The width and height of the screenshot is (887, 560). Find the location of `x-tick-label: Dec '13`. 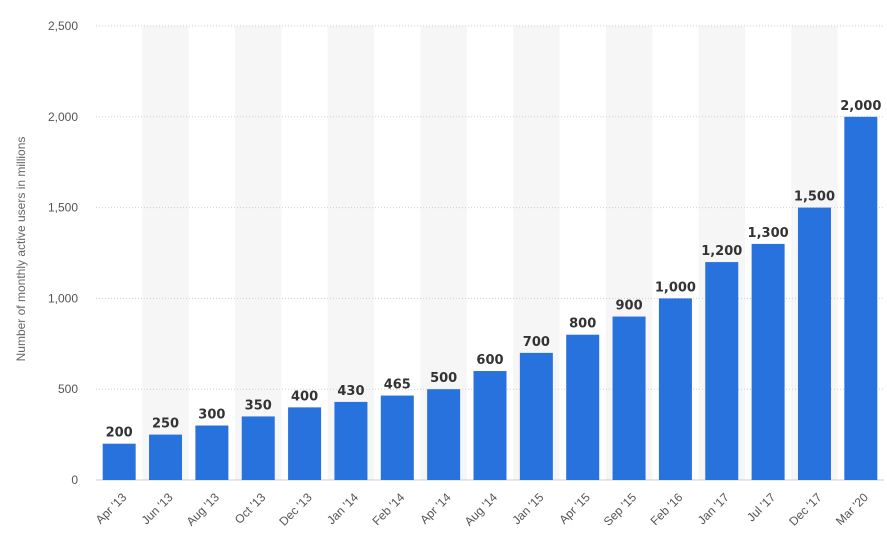

x-tick-label: Dec '13 is located at coordinates (295, 509).